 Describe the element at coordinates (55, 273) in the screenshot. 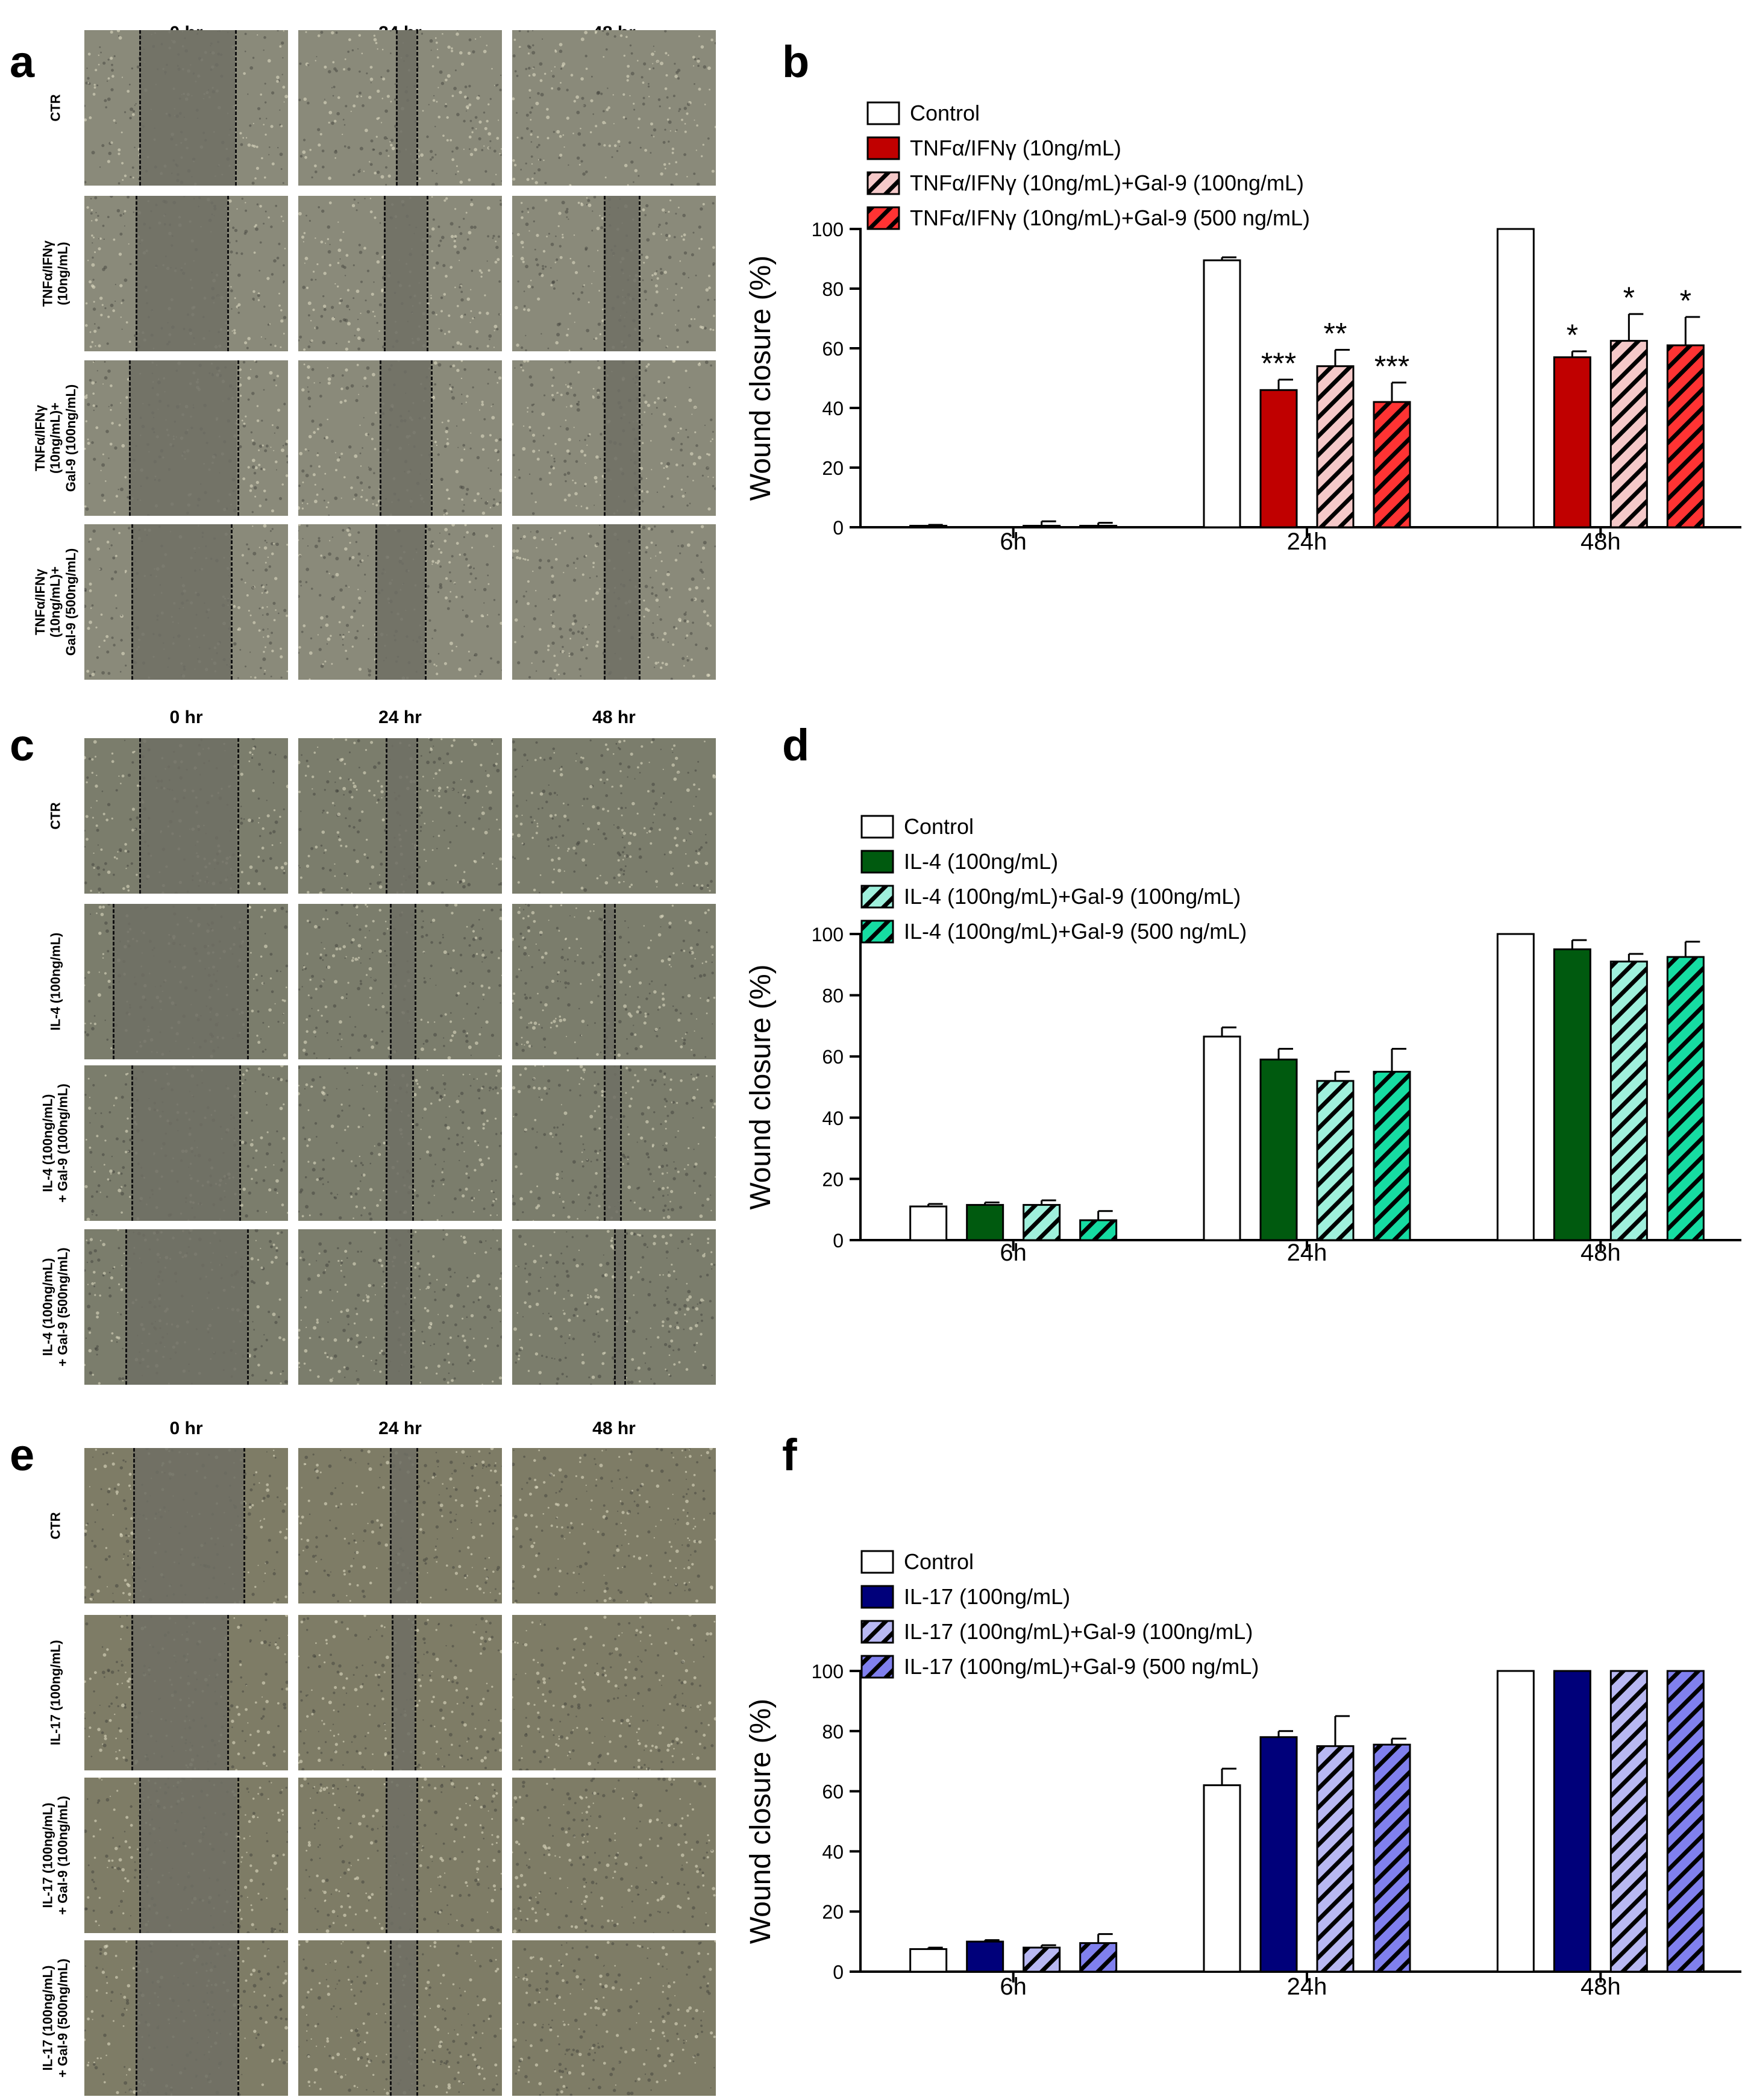

I see `row-label: TNFα/IFNγ (10ng/mL)` at that location.